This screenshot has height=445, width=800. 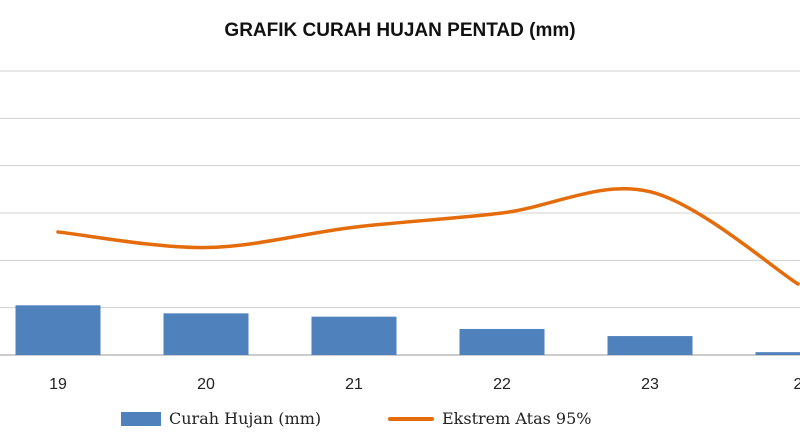 I want to click on legend-item-extreme: Ekstrem Atas 95%, so click(x=490, y=418).